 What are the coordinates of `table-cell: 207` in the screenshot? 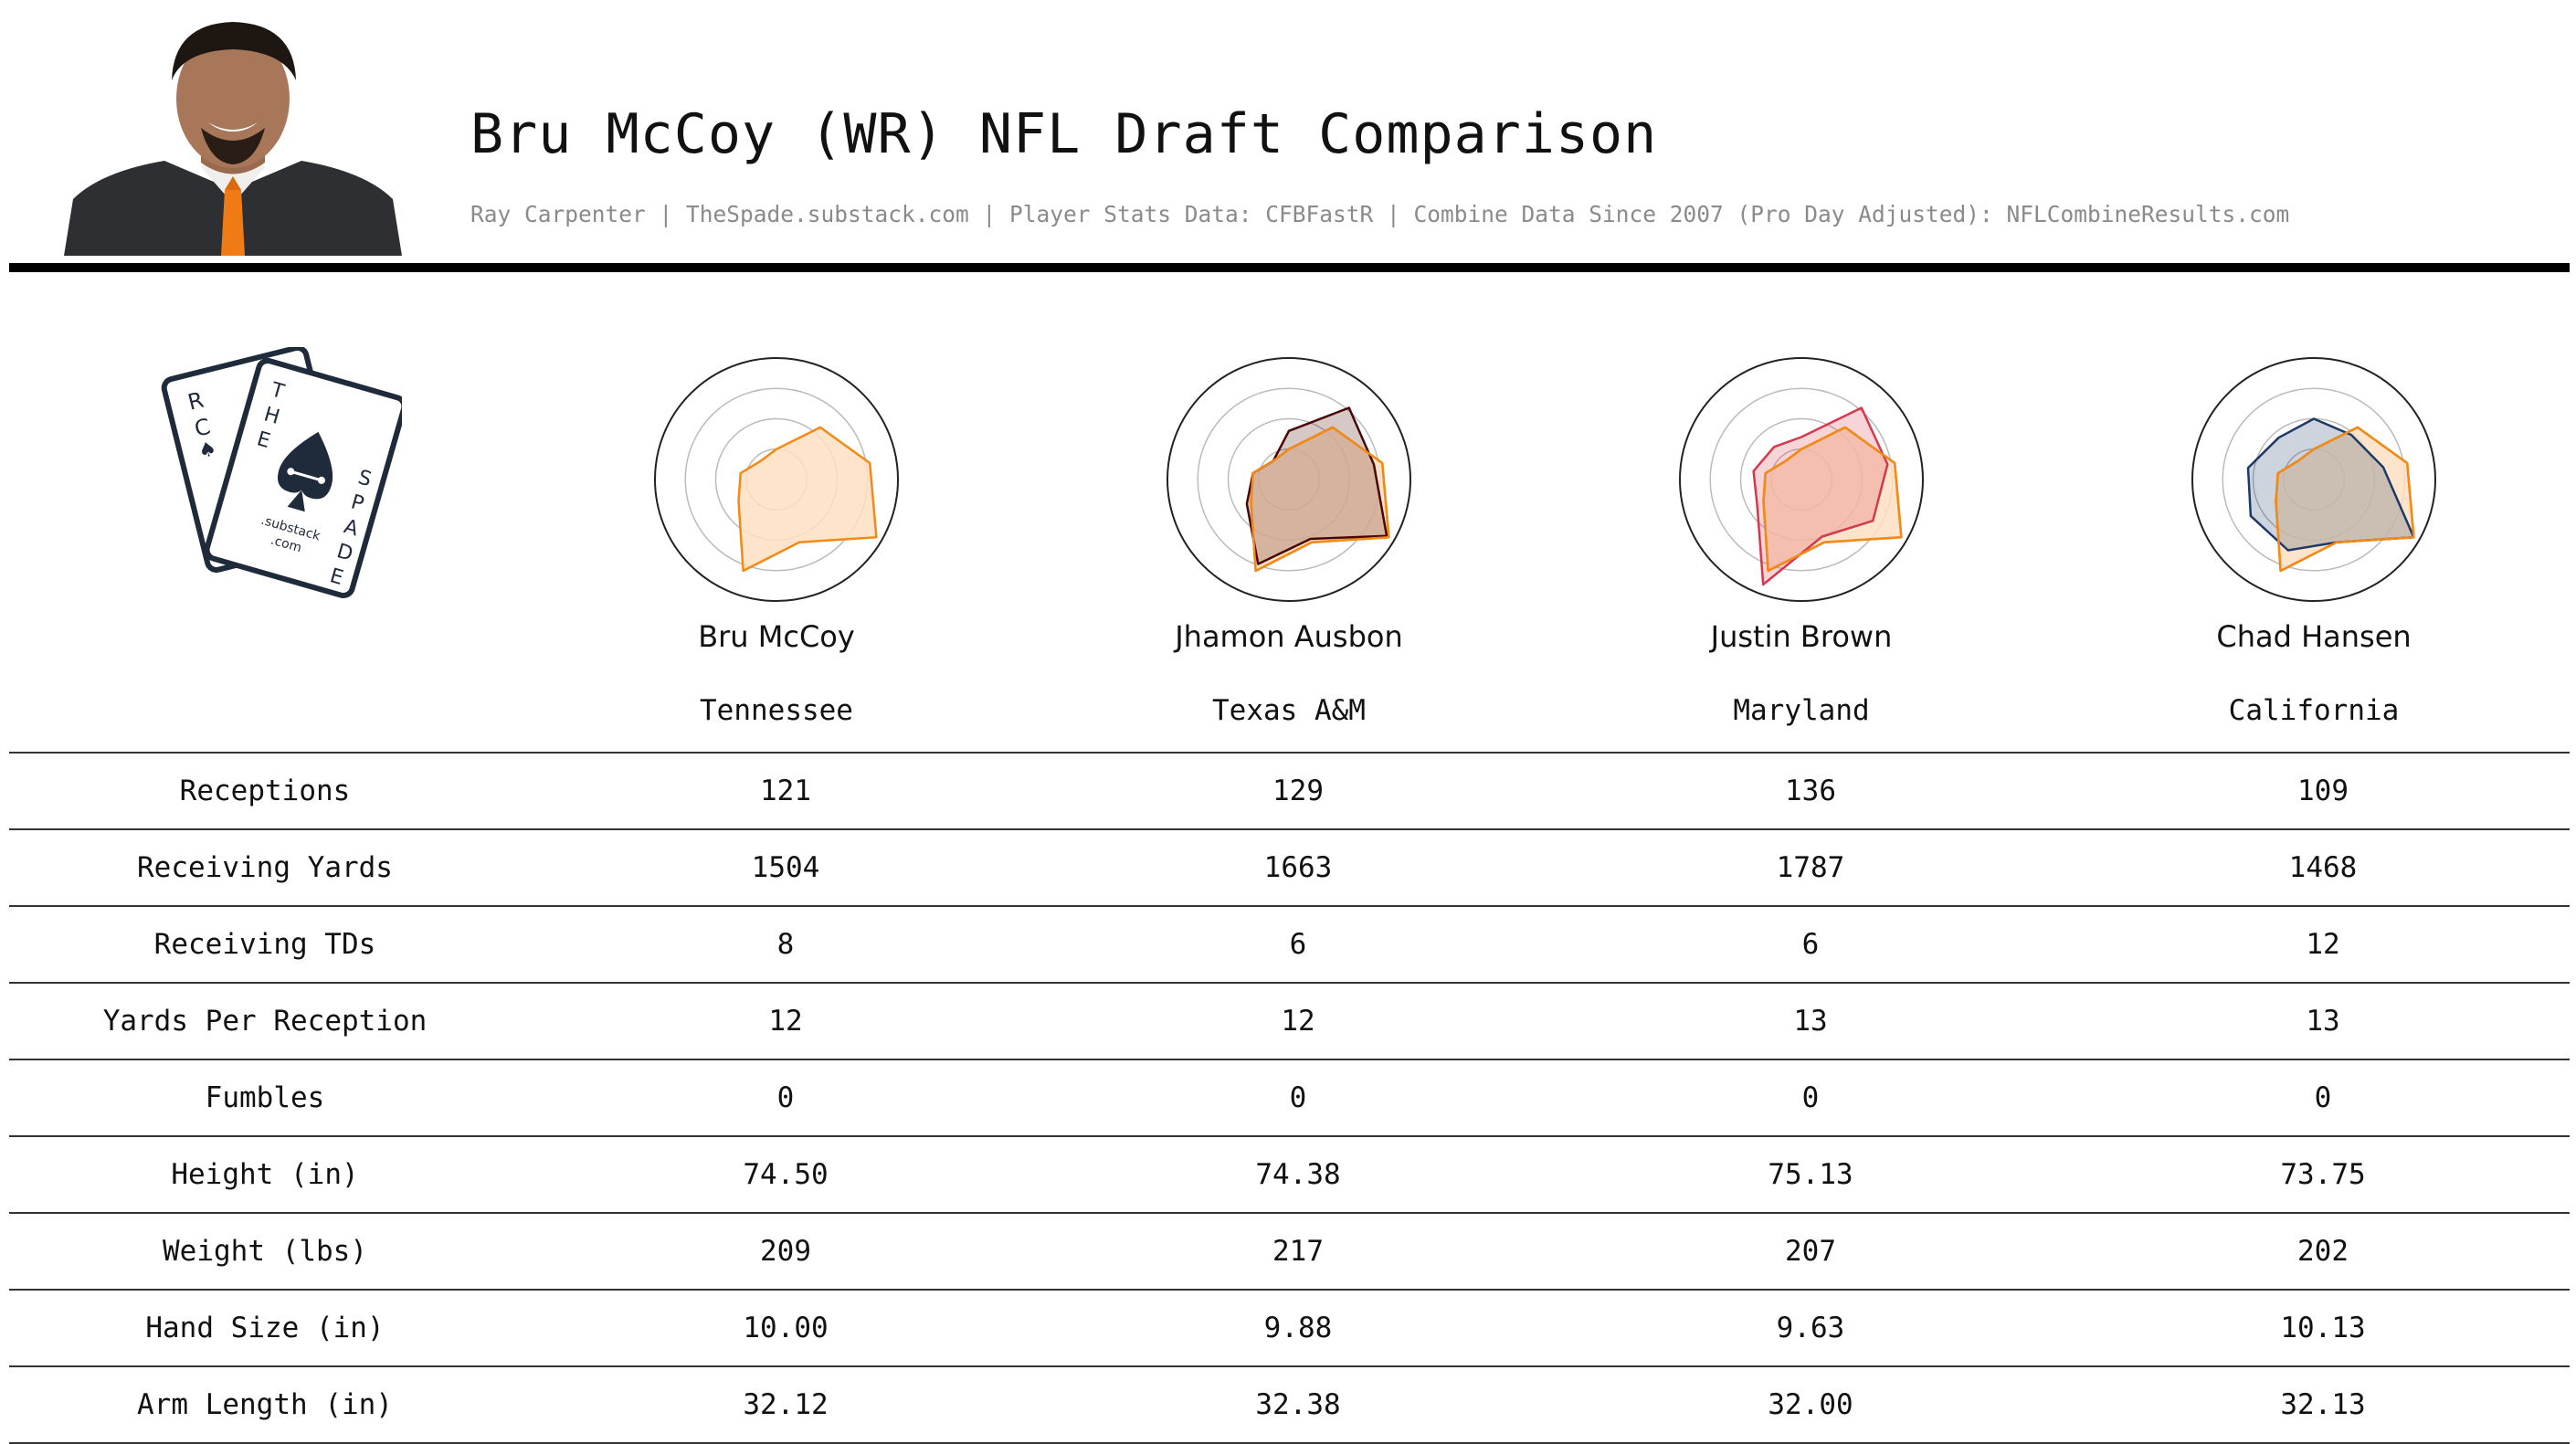 It's located at (1810, 1251).